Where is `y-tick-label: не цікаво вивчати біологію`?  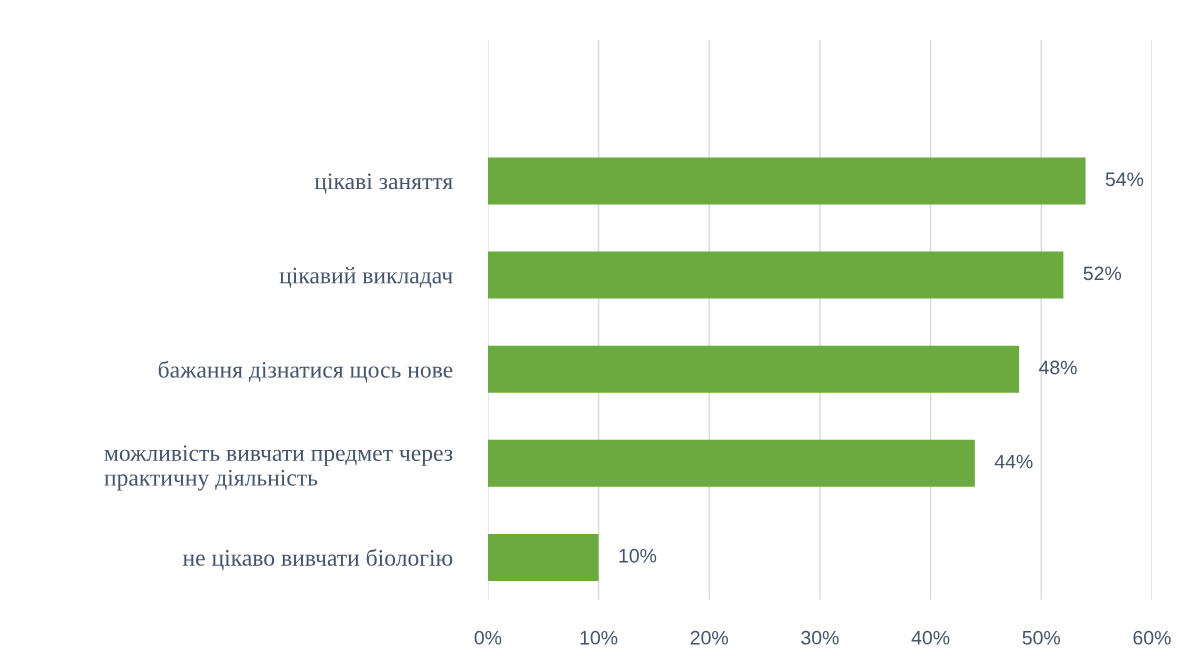 y-tick-label: не цікаво вивчати біологію is located at coordinates (317, 559).